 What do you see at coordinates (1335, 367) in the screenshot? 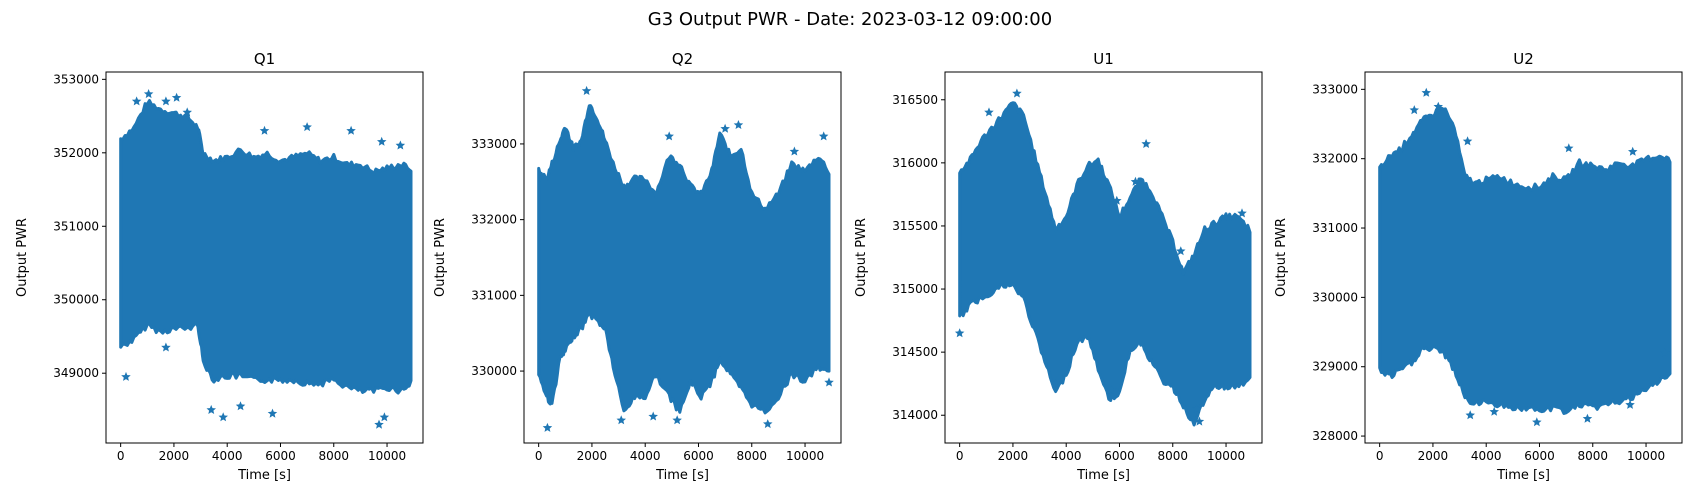
I see `y-tick-label: 329000` at bounding box center [1335, 367].